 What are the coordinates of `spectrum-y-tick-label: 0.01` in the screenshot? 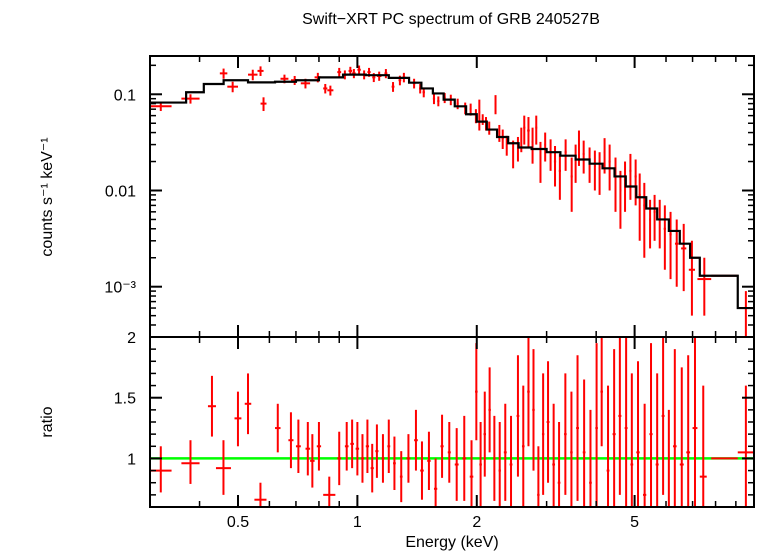 It's located at (120, 191).